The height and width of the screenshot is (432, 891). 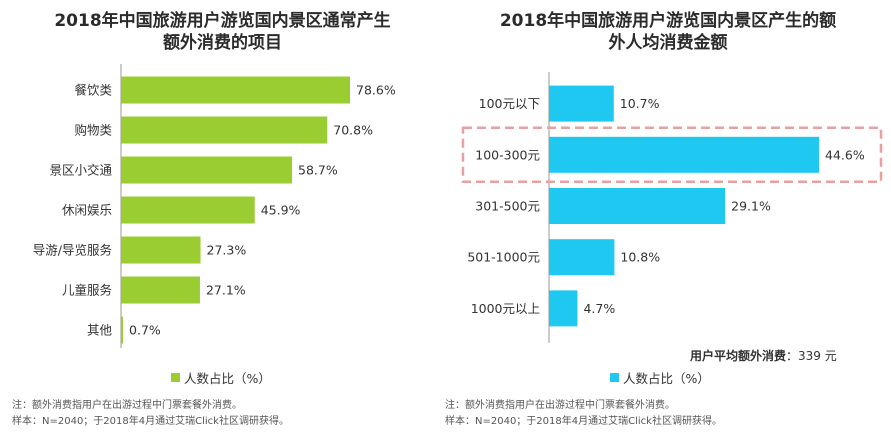 What do you see at coordinates (738, 356) in the screenshot?
I see `average-spend-label: 用户平均额外消费` at bounding box center [738, 356].